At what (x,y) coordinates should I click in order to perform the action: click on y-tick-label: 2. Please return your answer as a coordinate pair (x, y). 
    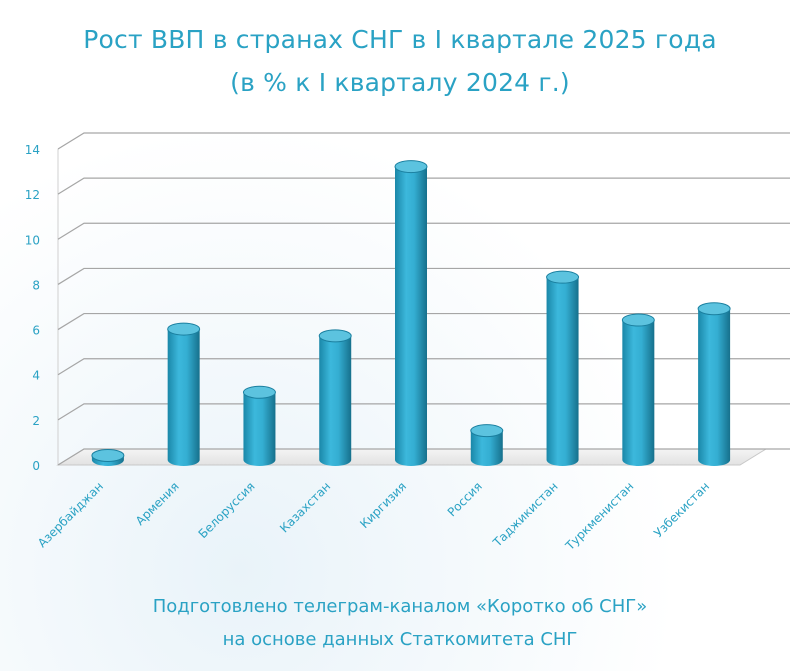
    Looking at the image, I should click on (36, 421).